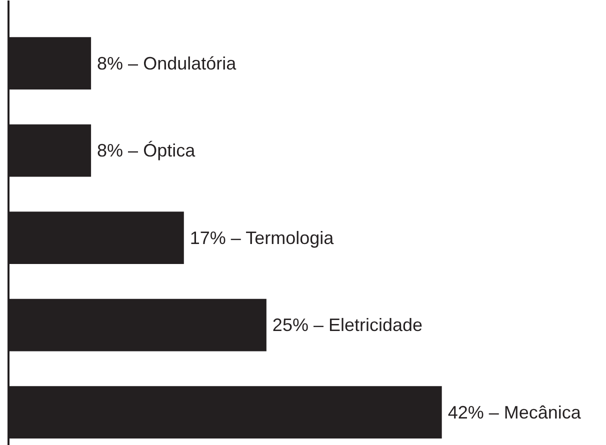 The image size is (606, 445). What do you see at coordinates (347, 325) in the screenshot?
I see `data-label: 25% – Eletricidade` at bounding box center [347, 325].